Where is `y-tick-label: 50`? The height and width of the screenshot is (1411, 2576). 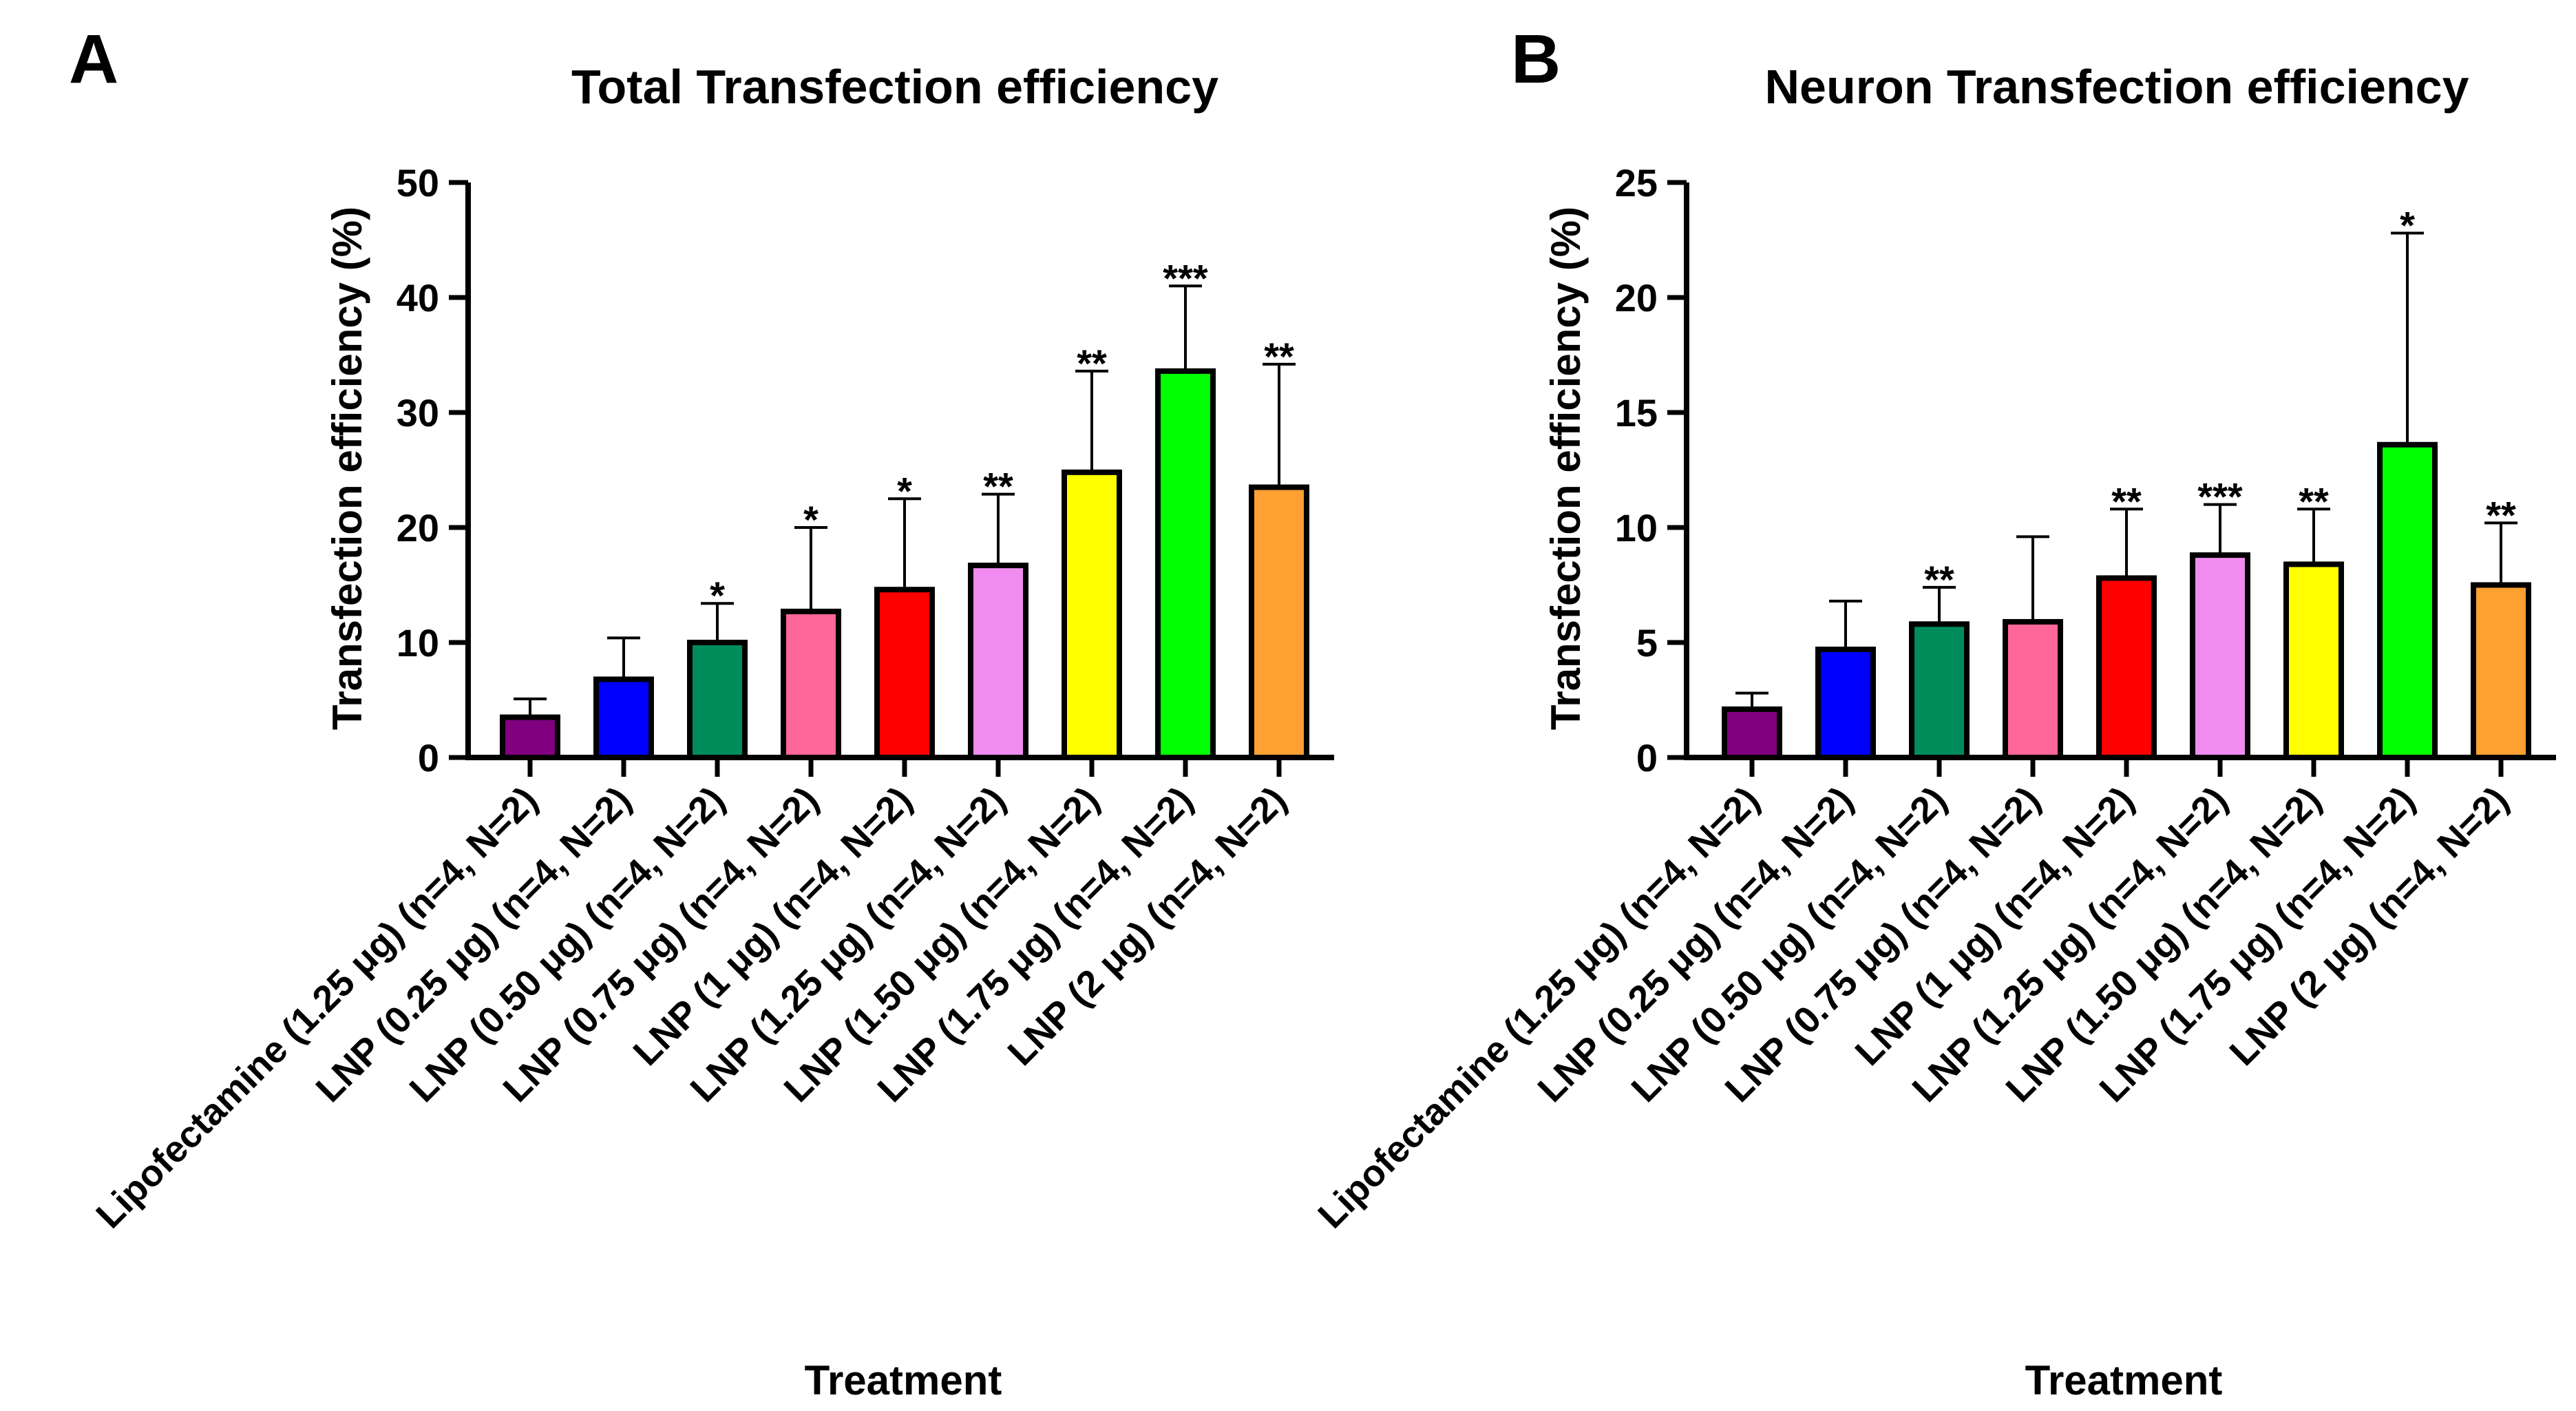 y-tick-label: 50 is located at coordinates (418, 183).